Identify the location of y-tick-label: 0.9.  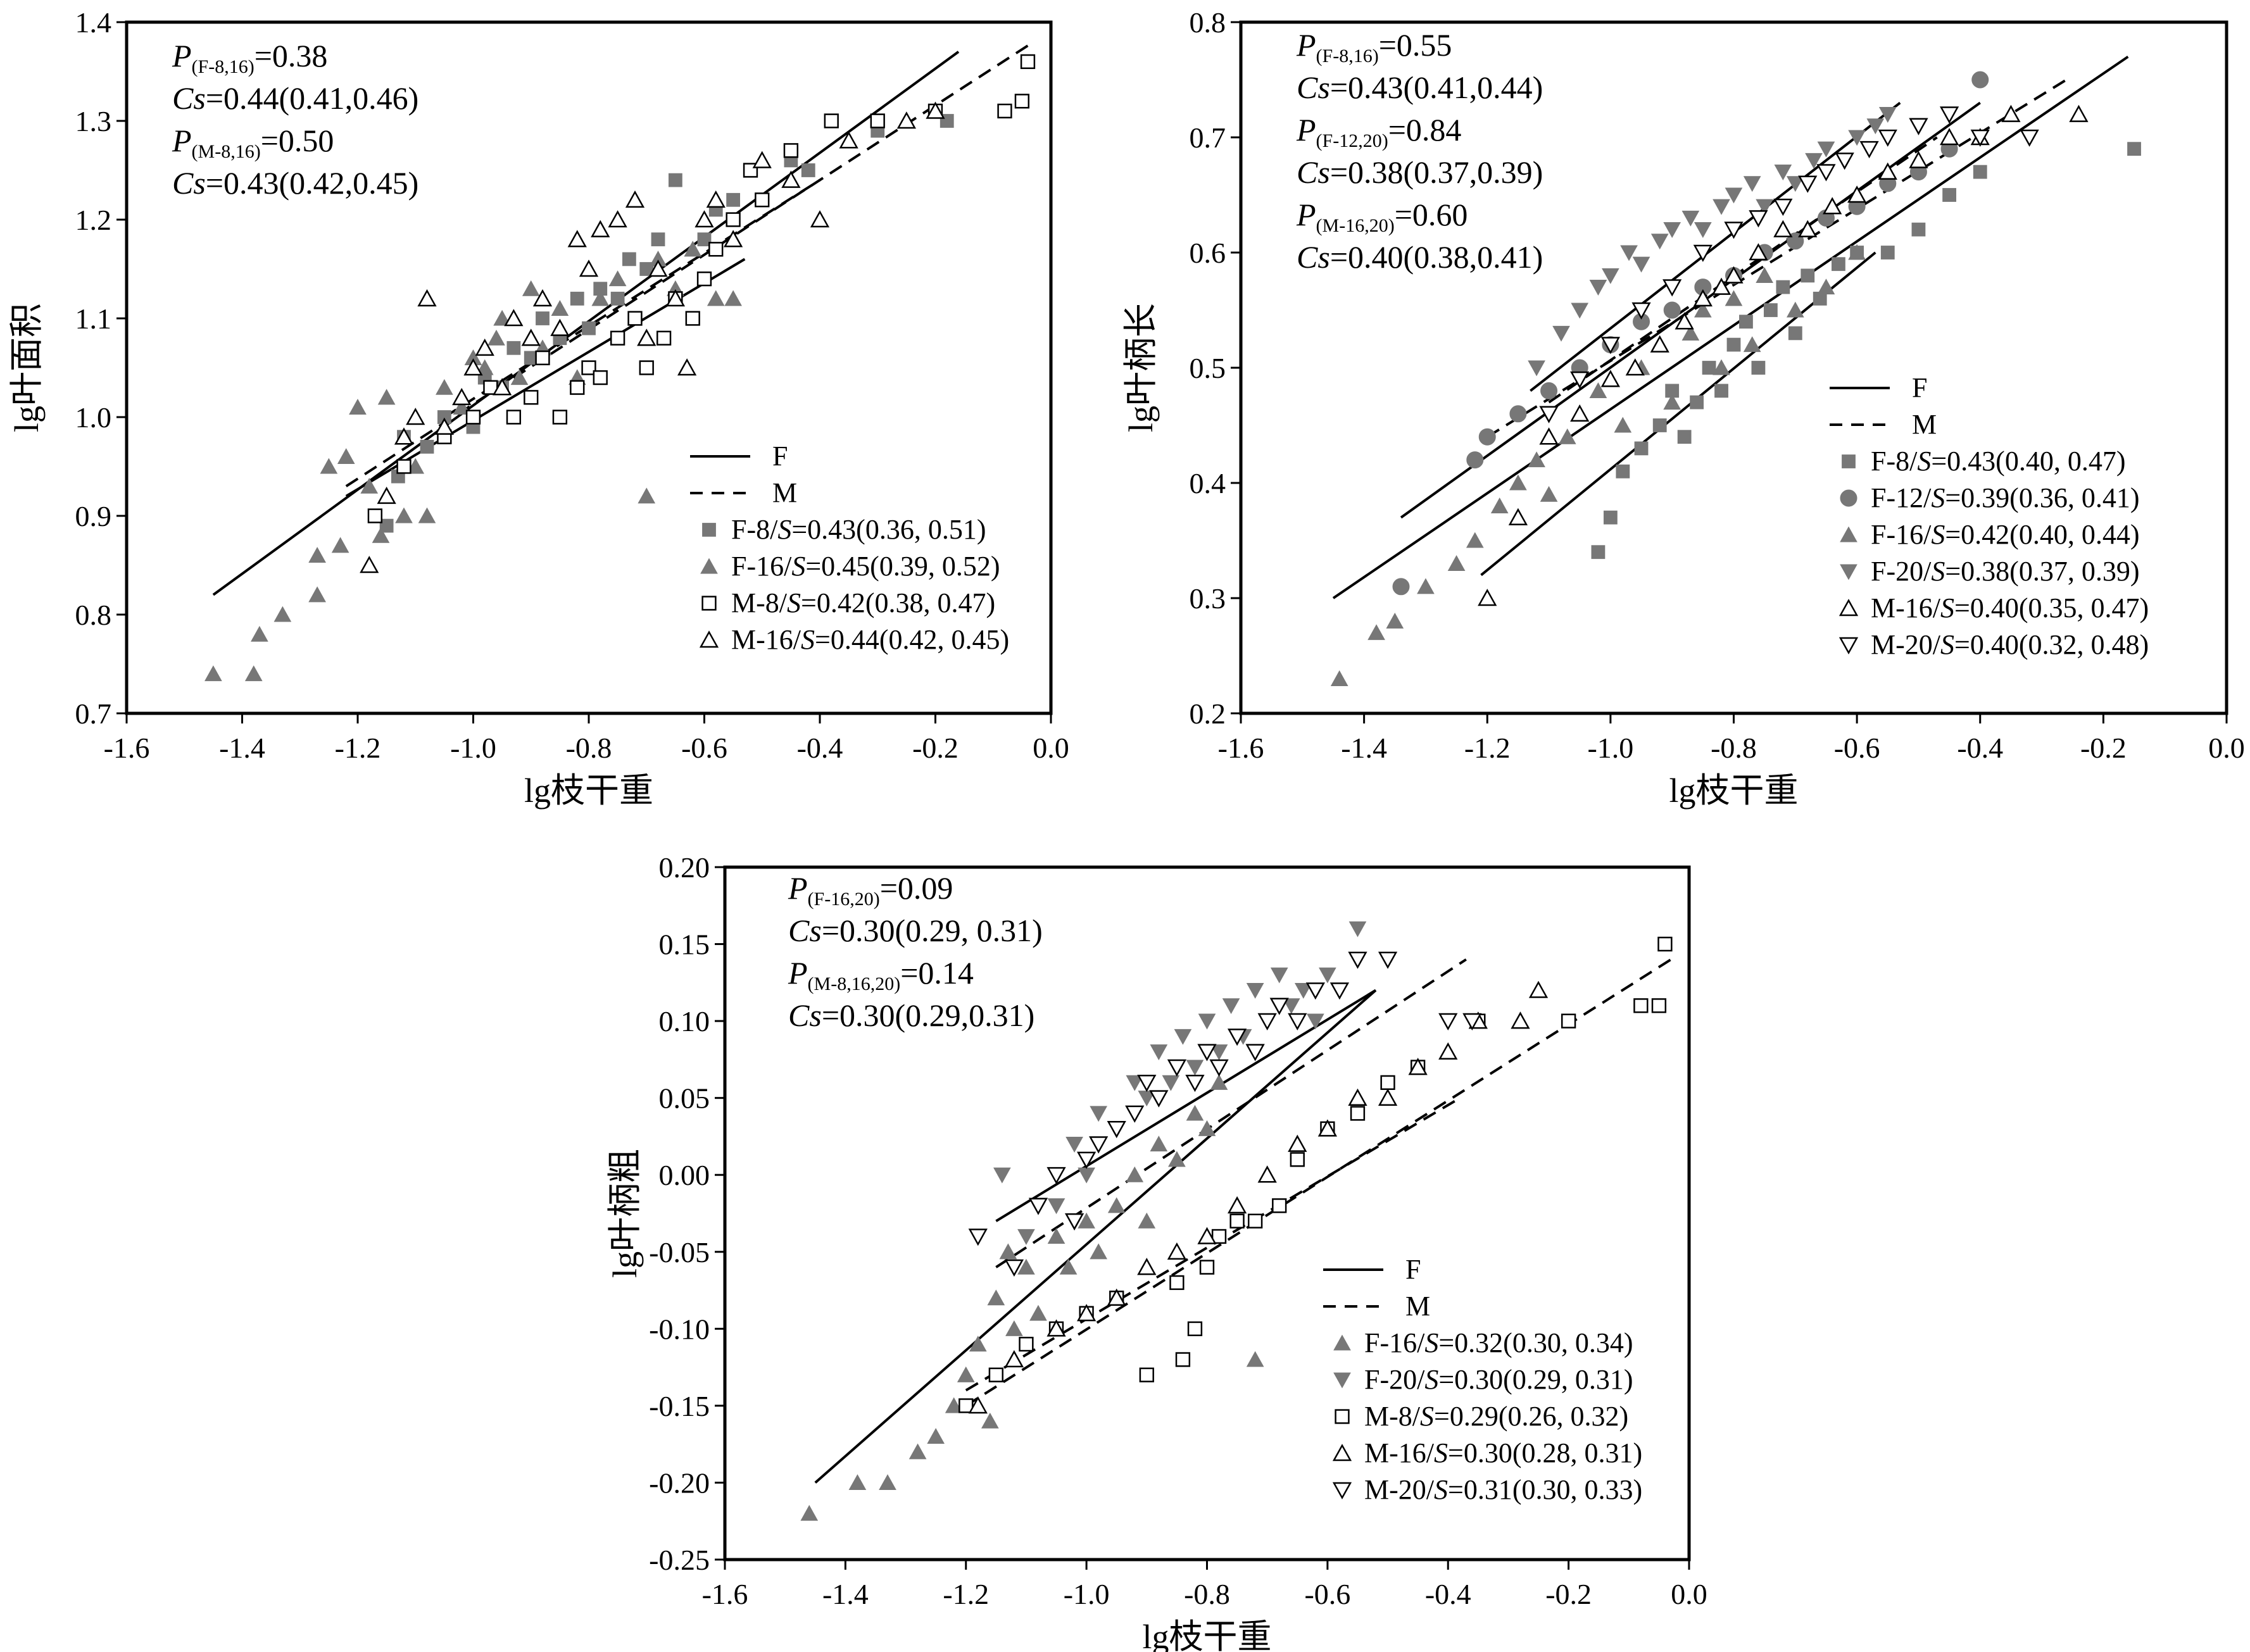
(94, 516).